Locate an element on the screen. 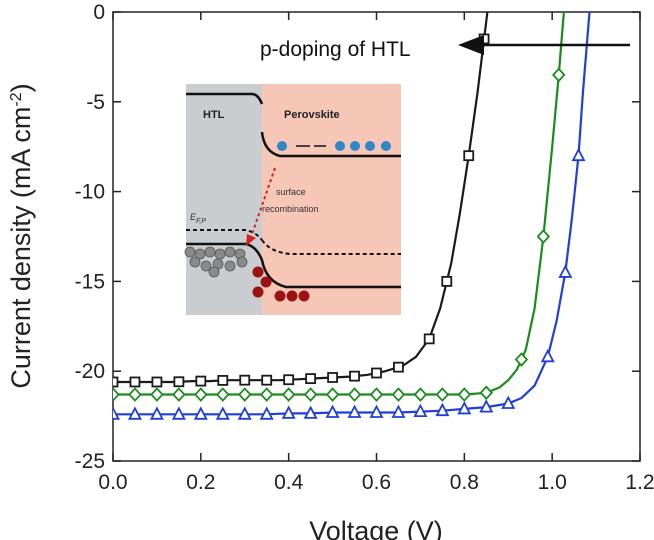  inset-recombination-label-2: recombination is located at coordinates (290, 209).